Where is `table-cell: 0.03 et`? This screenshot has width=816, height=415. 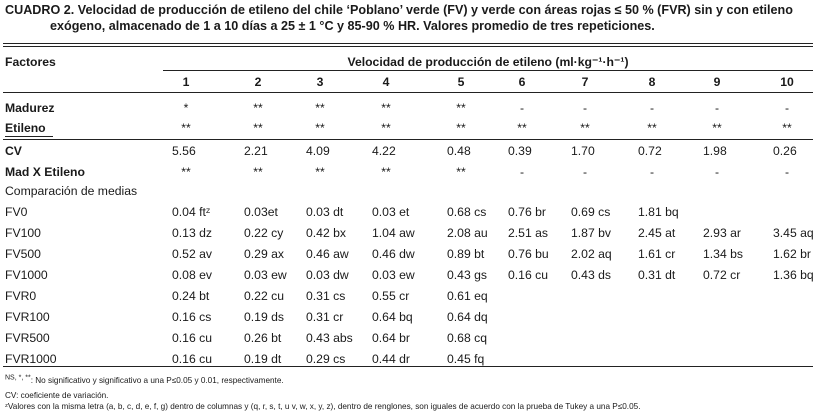
table-cell: 0.03 et is located at coordinates (391, 212).